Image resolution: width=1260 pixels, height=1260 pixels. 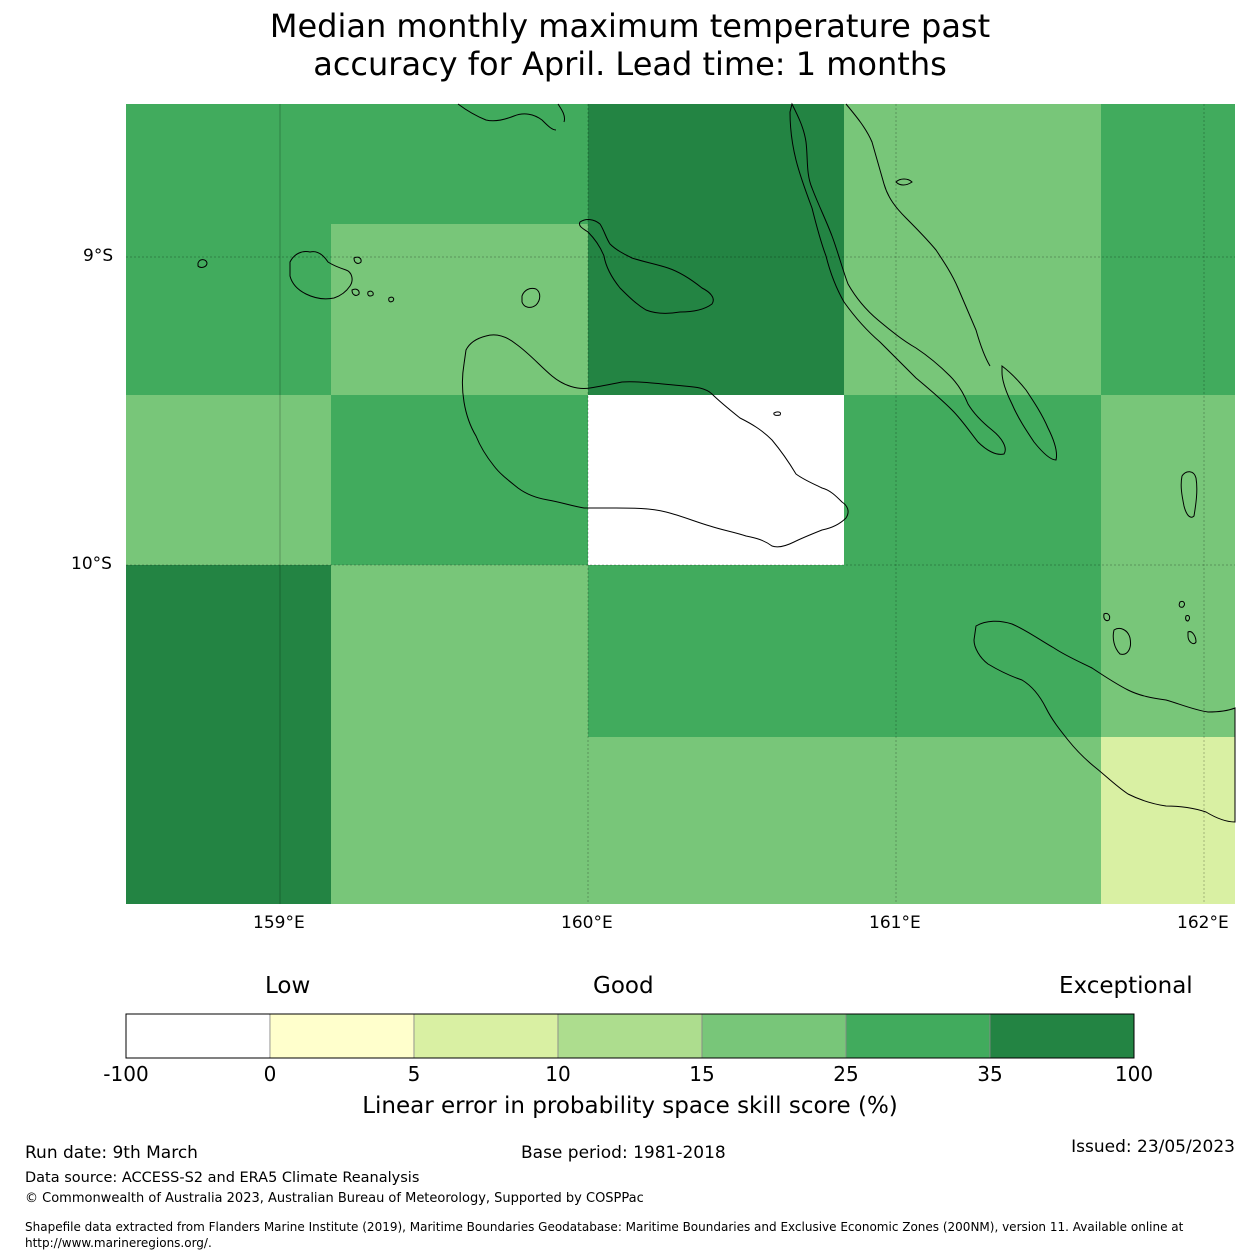 I want to click on colorbar-tick: 35, so click(x=990, y=1074).